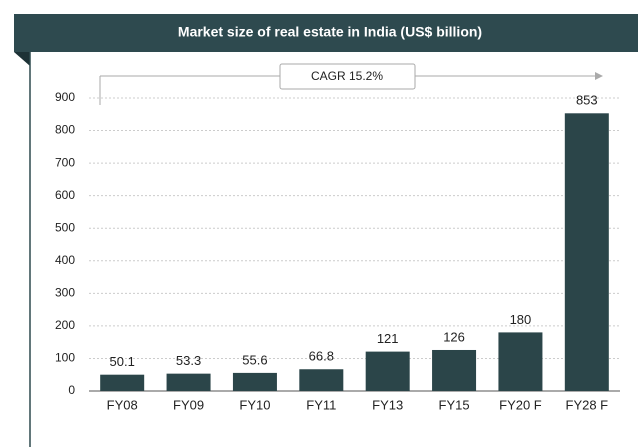 This screenshot has height=447, width=638. Describe the element at coordinates (65, 358) in the screenshot. I see `y-tick-label: 100` at that location.